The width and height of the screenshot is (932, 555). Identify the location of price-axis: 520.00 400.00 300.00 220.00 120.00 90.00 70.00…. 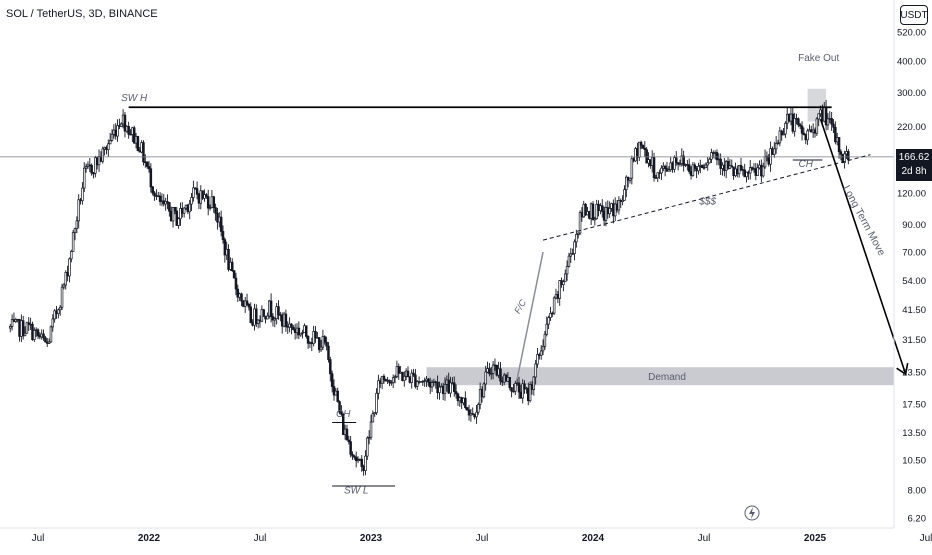
(911, 276).